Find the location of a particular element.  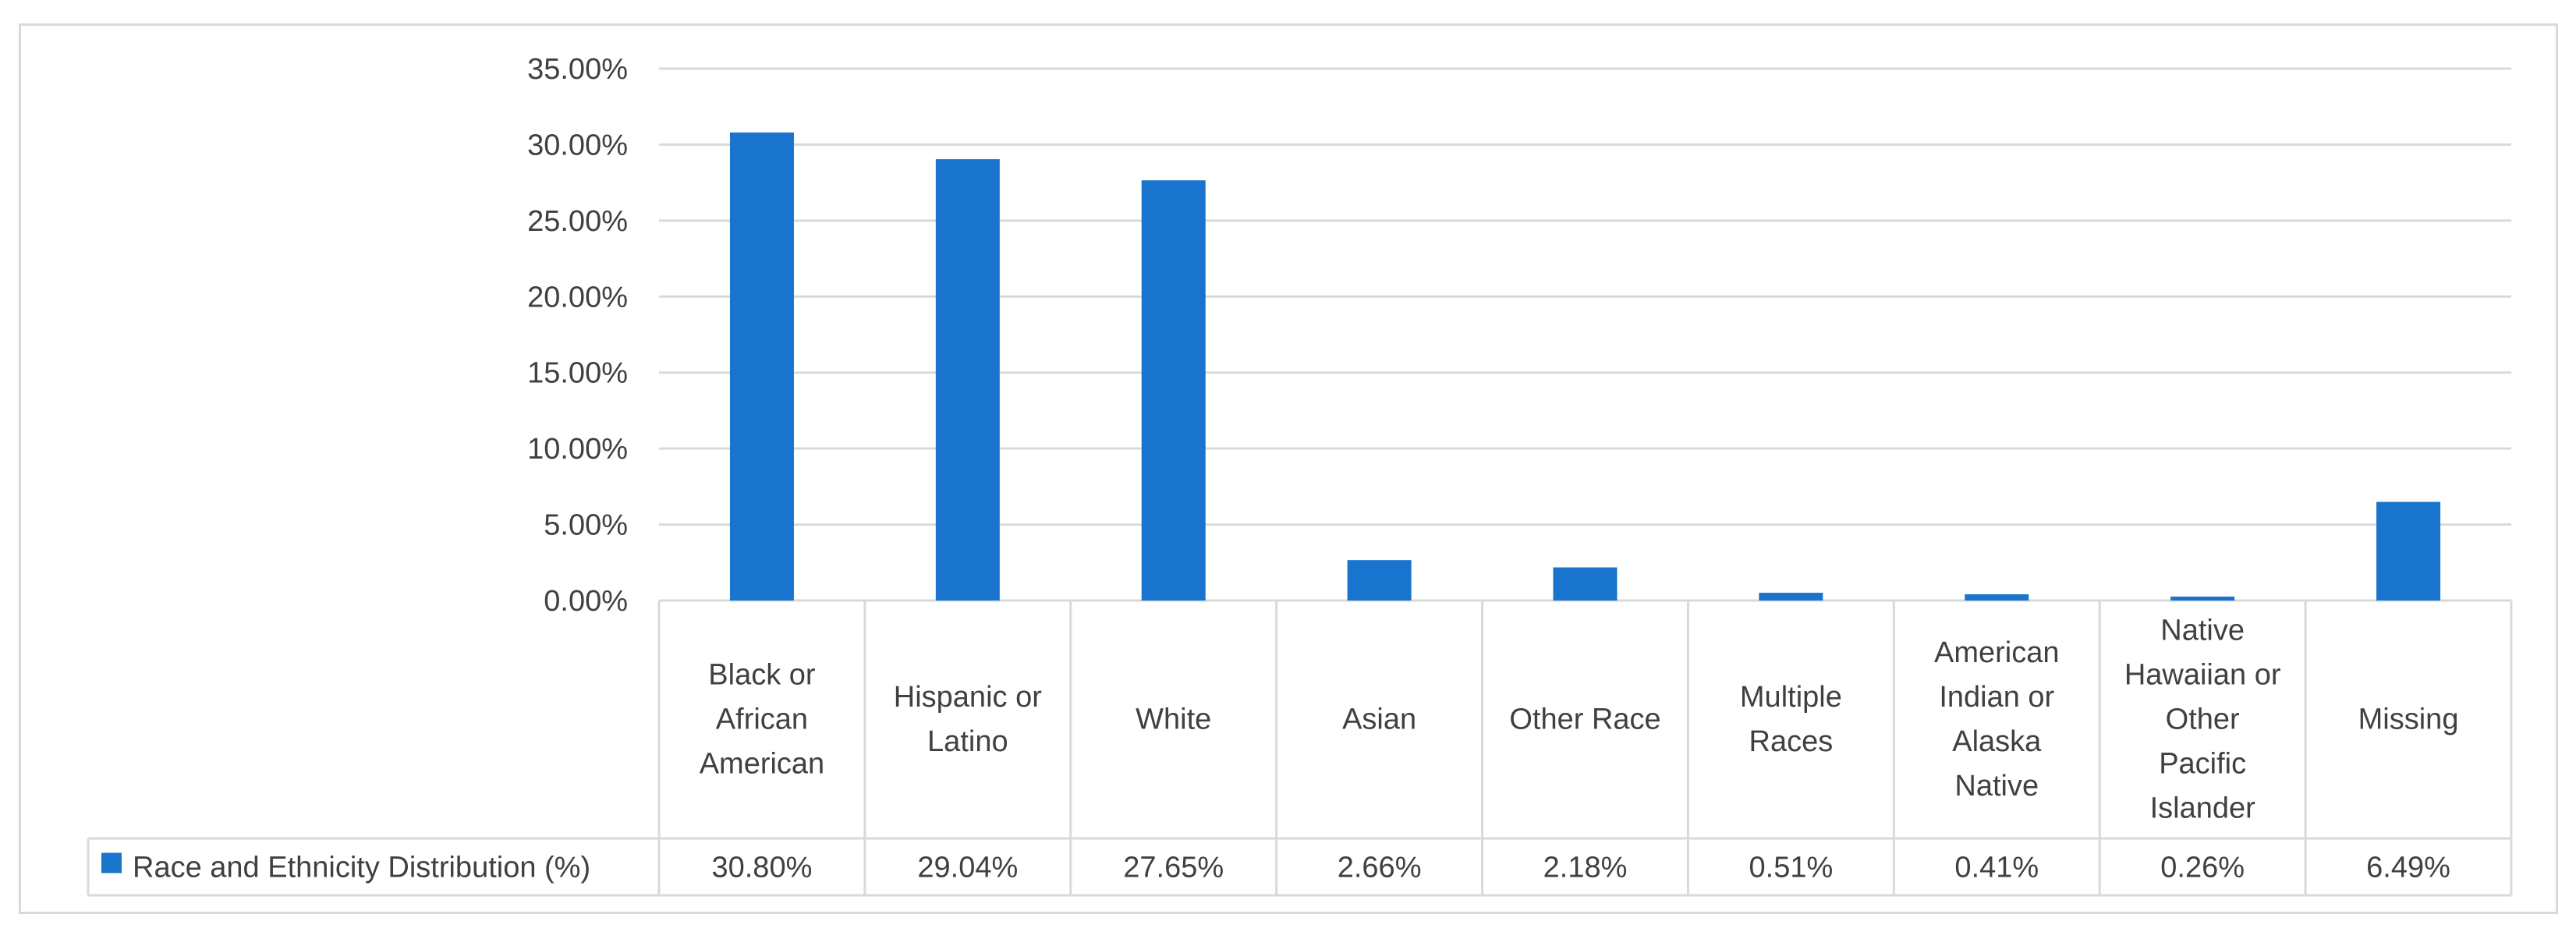

category-label: Other Race is located at coordinates (1585, 719).